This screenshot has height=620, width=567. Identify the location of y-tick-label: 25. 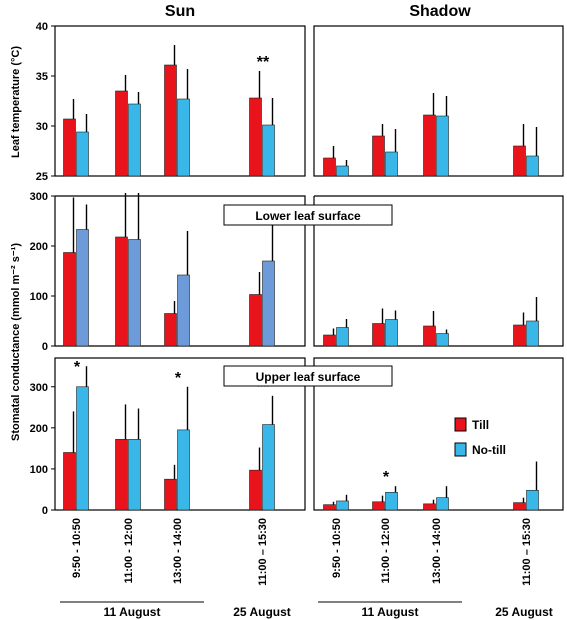
(42, 177).